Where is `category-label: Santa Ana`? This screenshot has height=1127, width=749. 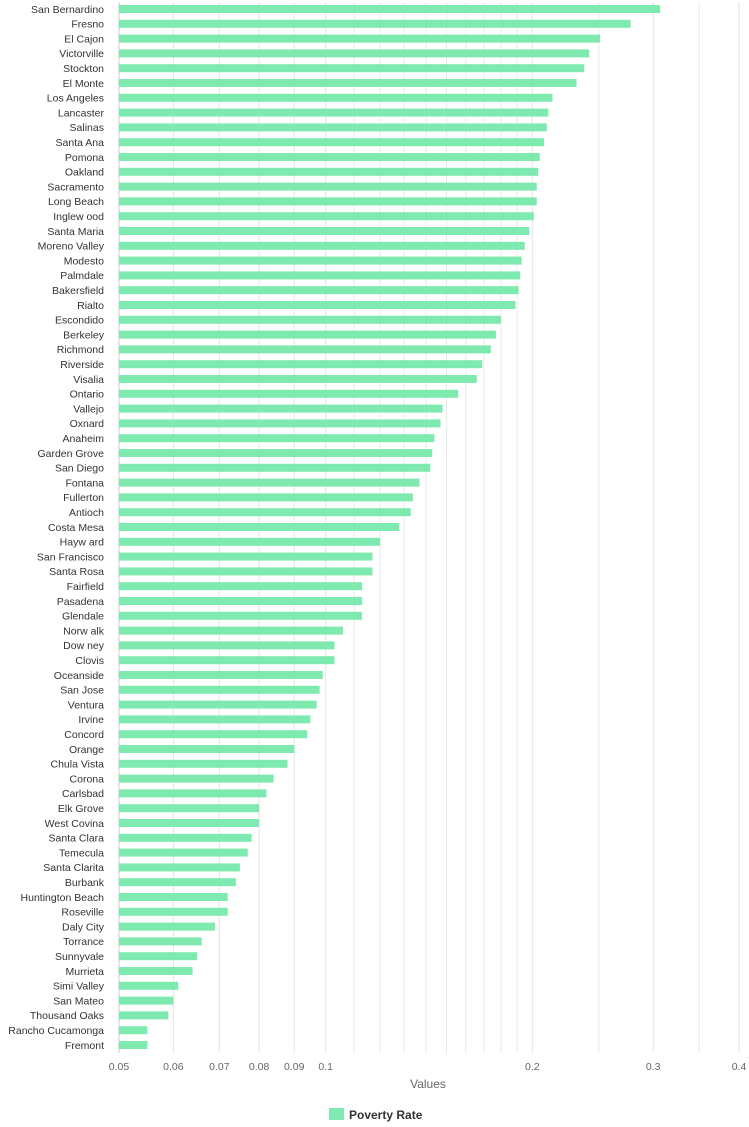
category-label: Santa Ana is located at coordinates (80, 143).